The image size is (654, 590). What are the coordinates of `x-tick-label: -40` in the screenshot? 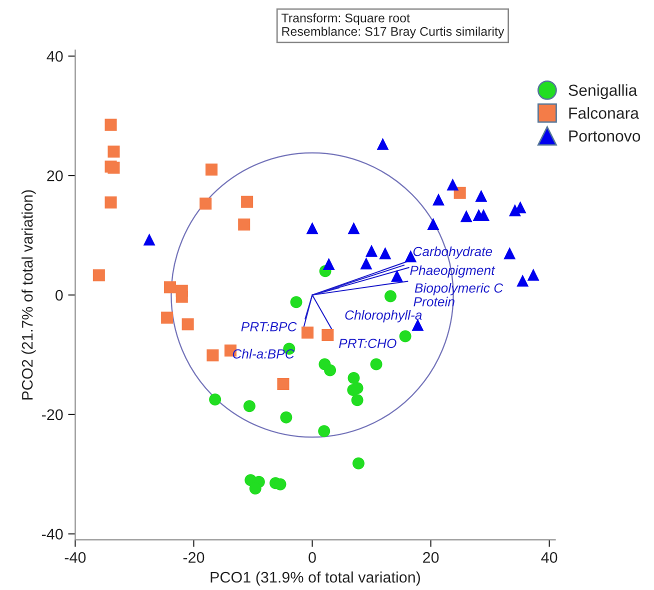 It's located at (75, 557).